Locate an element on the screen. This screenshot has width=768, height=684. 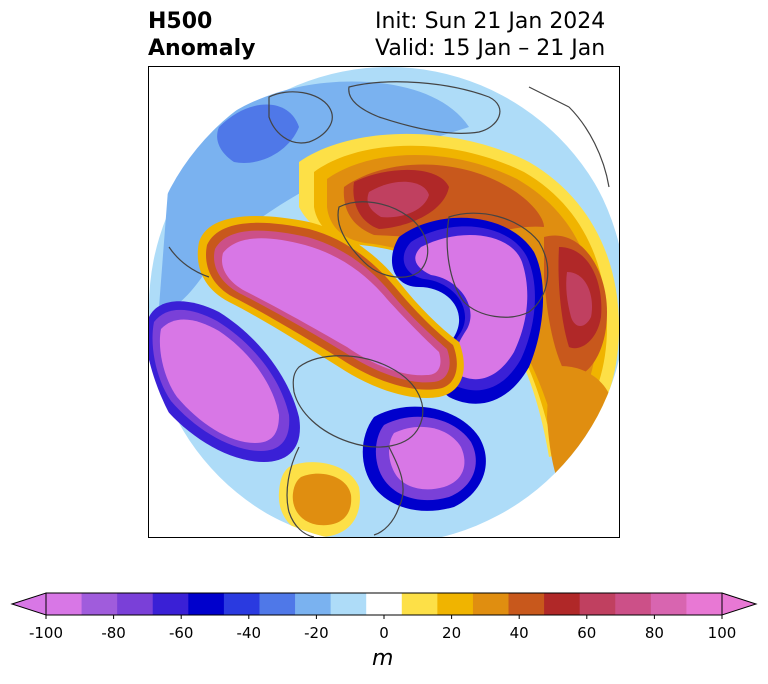
colorbar-tick-labels: -100 -80 -60 -40 -20 0 20 40 60 80 100 is located at coordinates (384, 635).